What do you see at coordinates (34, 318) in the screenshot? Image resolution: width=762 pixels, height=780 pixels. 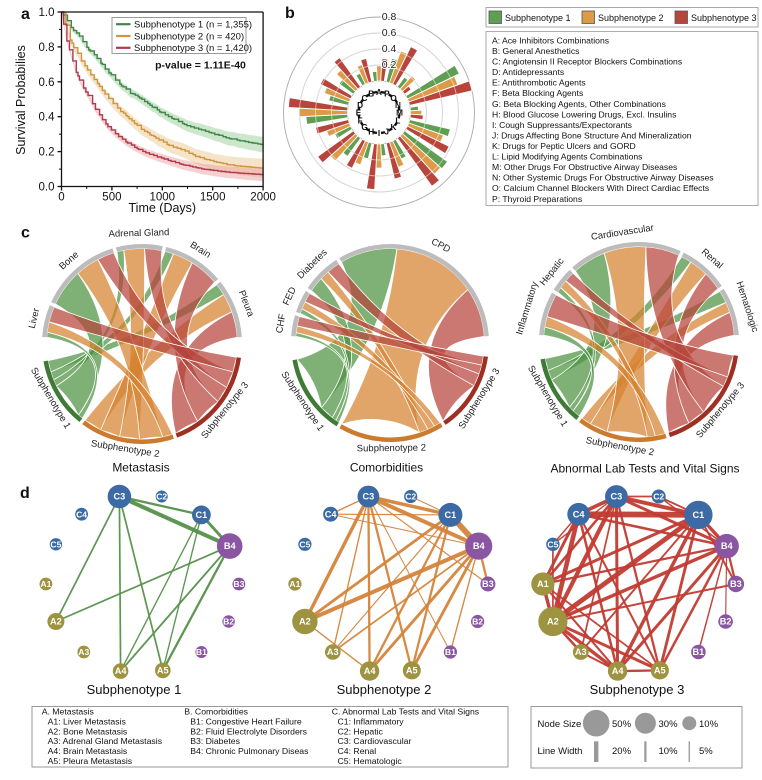 I see `svg-text: Liver` at bounding box center [34, 318].